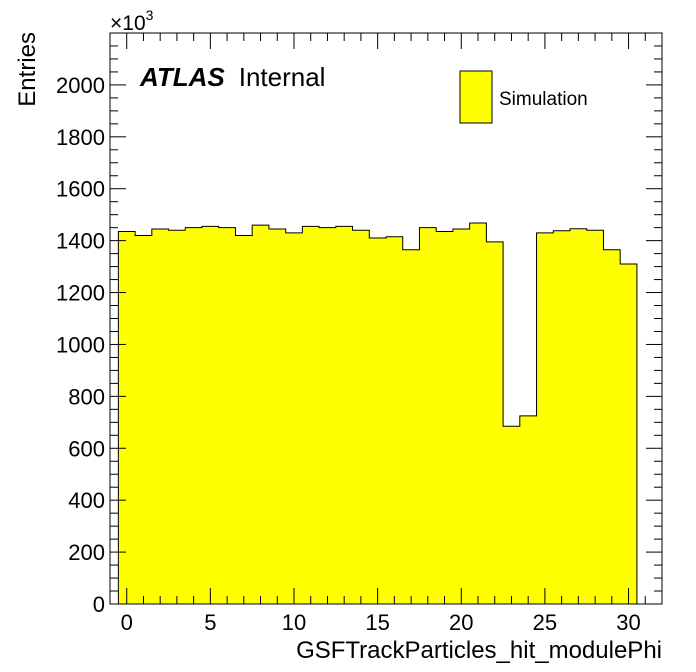 The width and height of the screenshot is (696, 672). What do you see at coordinates (86, 500) in the screenshot?
I see `y-tick-label: 400` at bounding box center [86, 500].